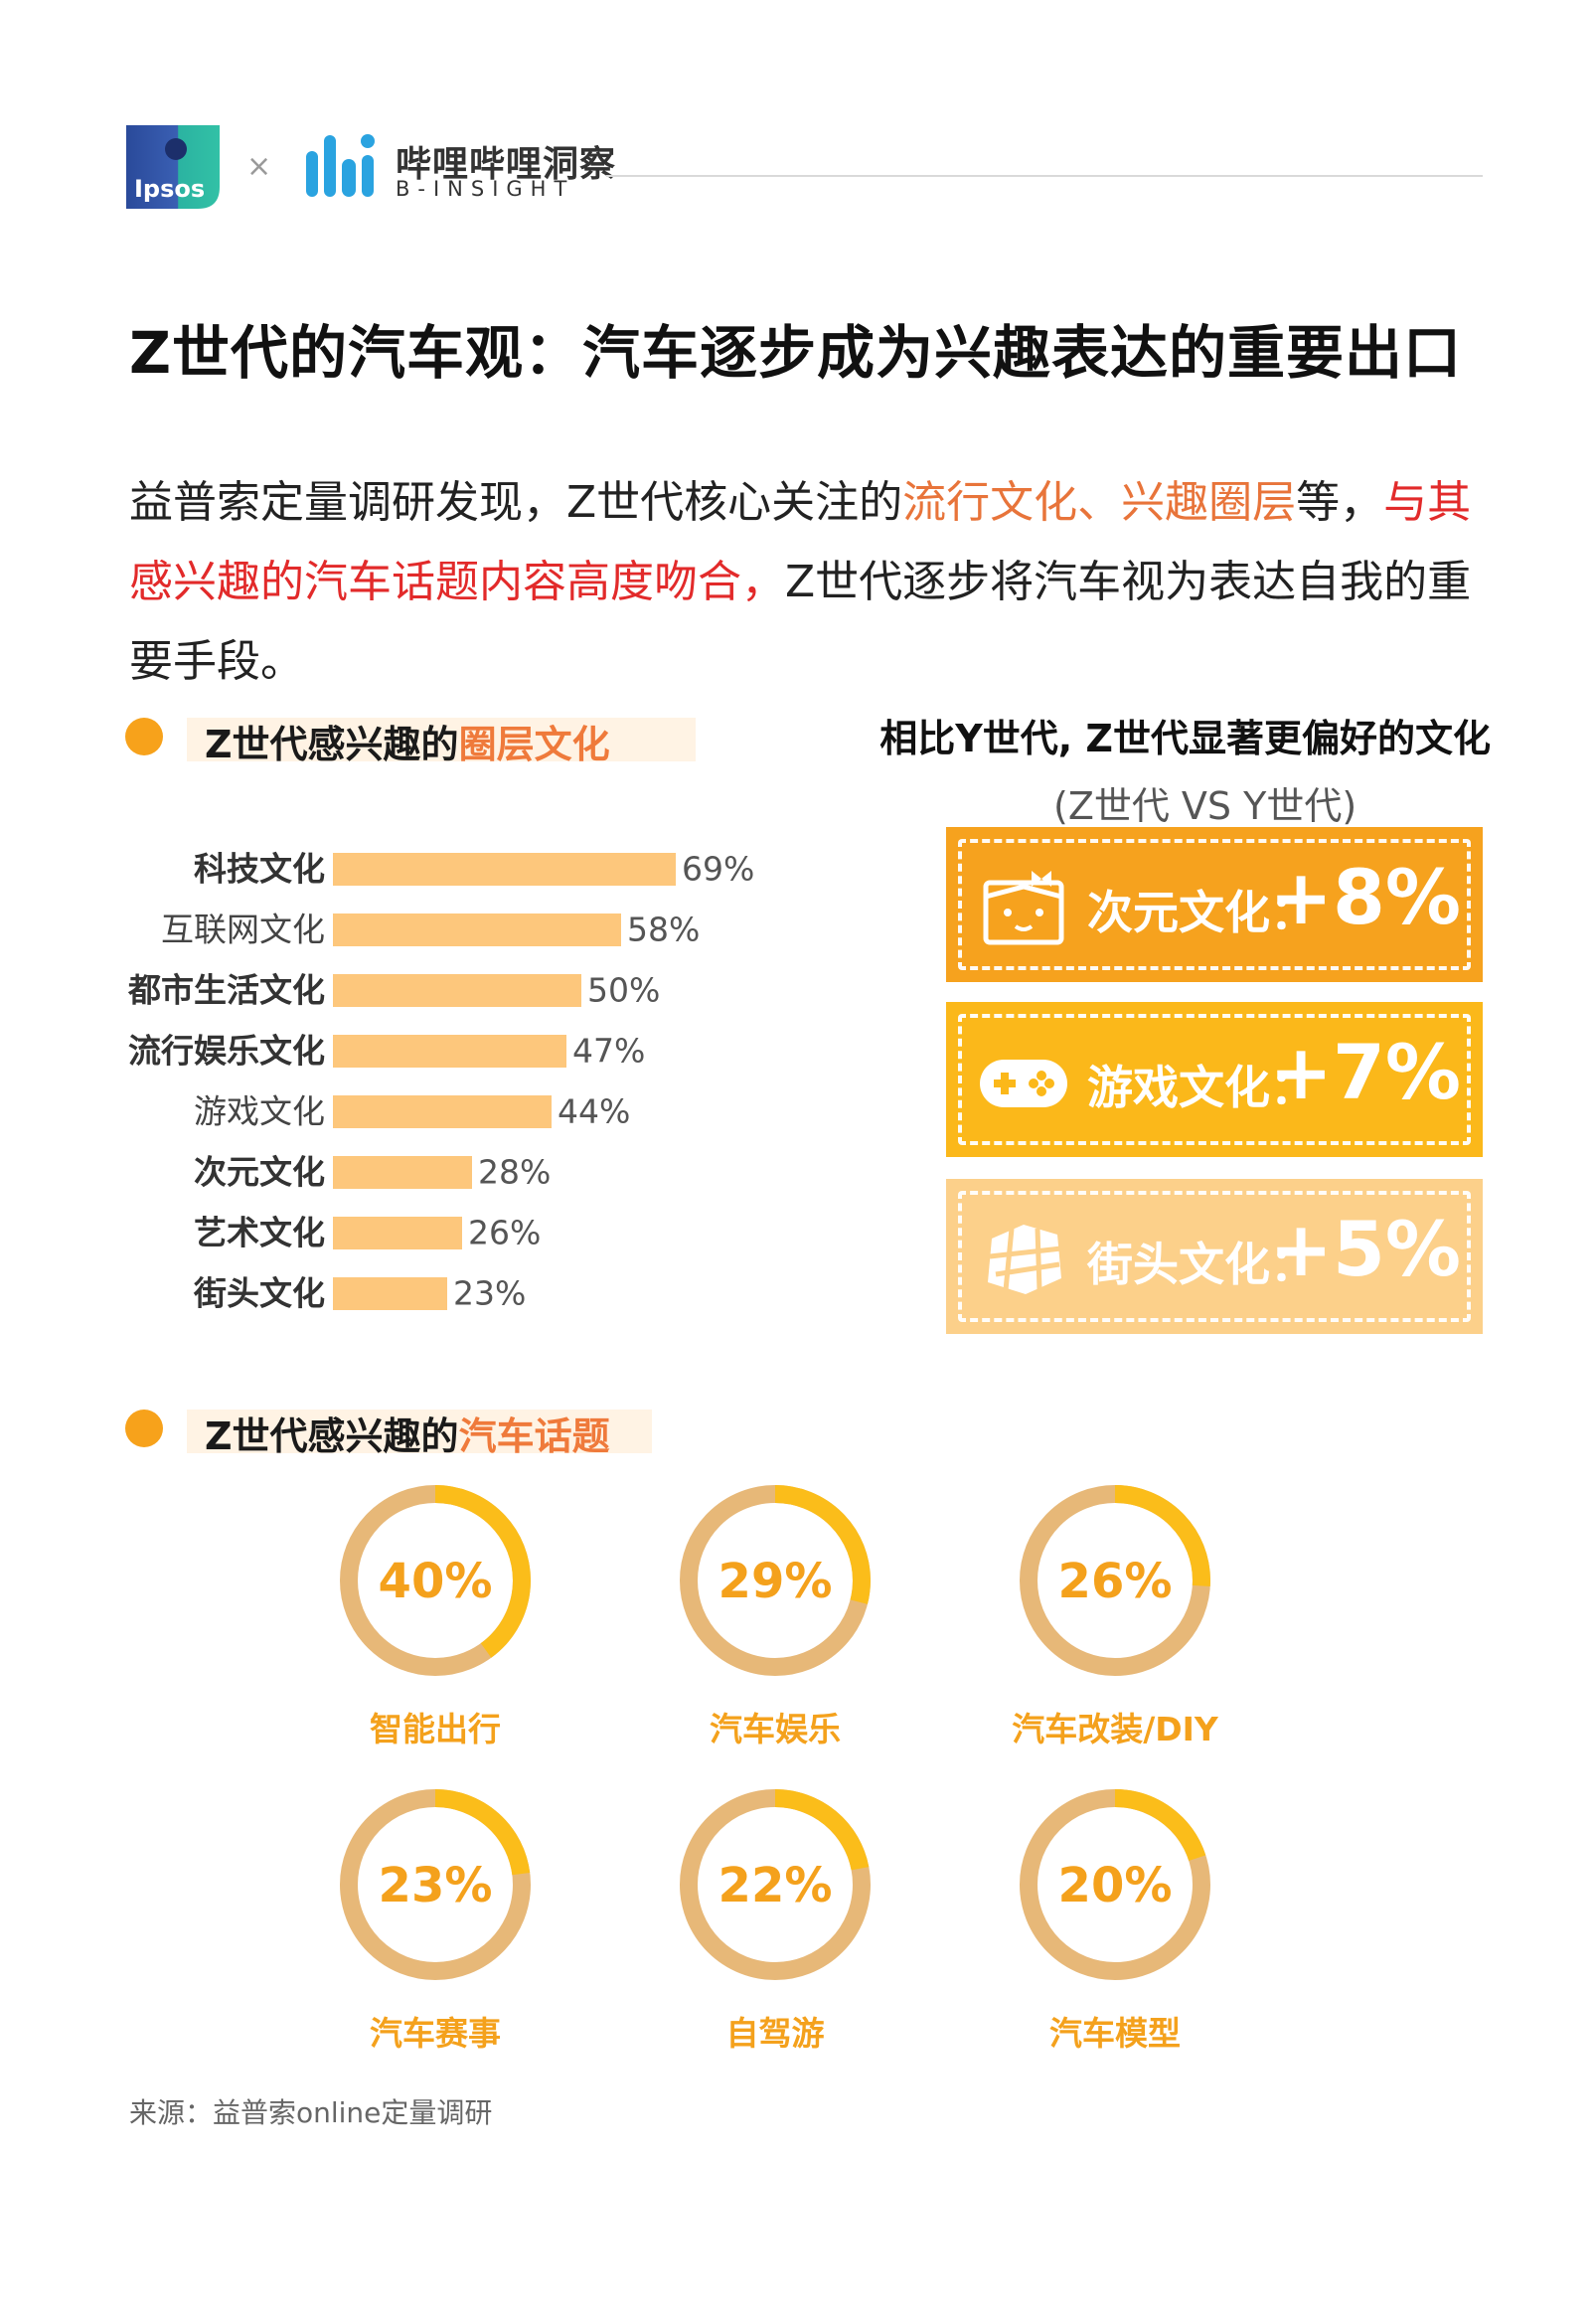 This screenshot has height=2324, width=1596. What do you see at coordinates (624, 990) in the screenshot?
I see `bar-value-label: 50%` at bounding box center [624, 990].